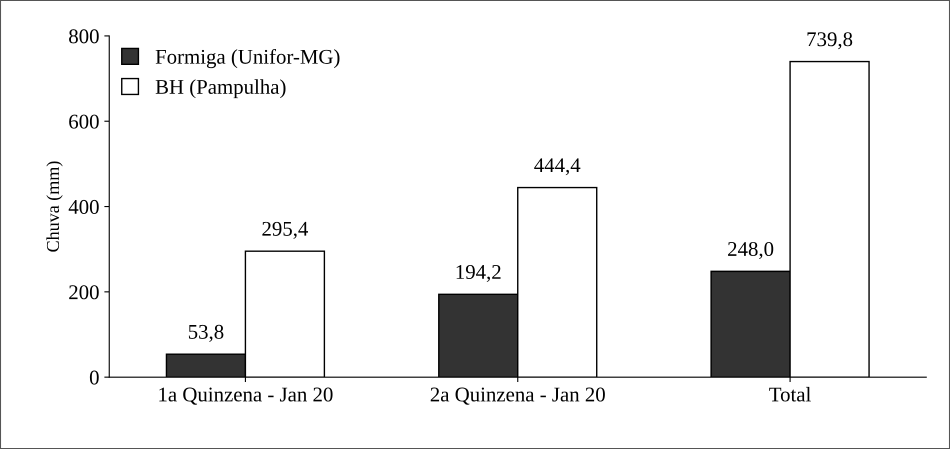 This screenshot has height=449, width=950. I want to click on data-label: 295,4, so click(285, 230).